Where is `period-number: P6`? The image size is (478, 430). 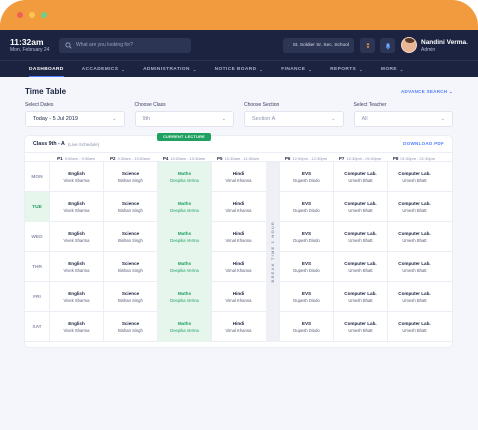
period-number: P6 is located at coordinates (287, 158).